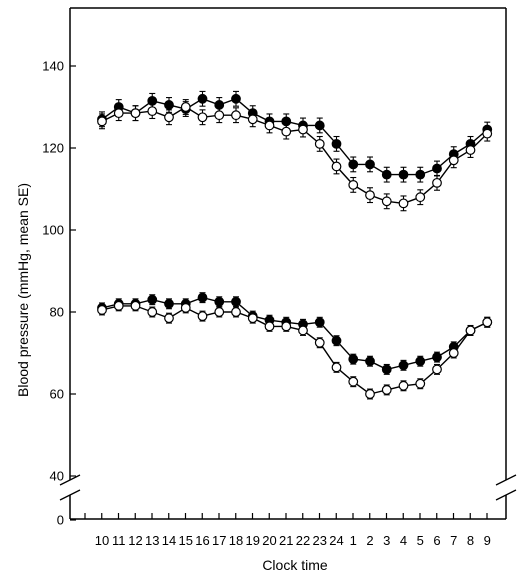  What do you see at coordinates (60, 520) in the screenshot?
I see `y-tick-label: 0` at bounding box center [60, 520].